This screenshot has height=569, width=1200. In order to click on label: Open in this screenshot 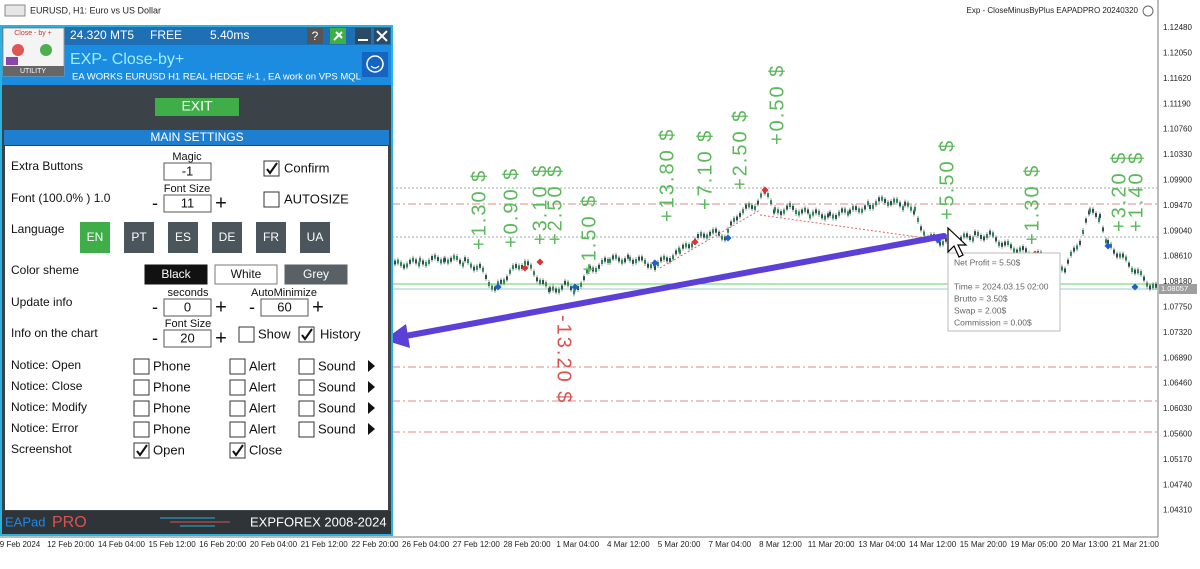, I will do `click(169, 449)`.